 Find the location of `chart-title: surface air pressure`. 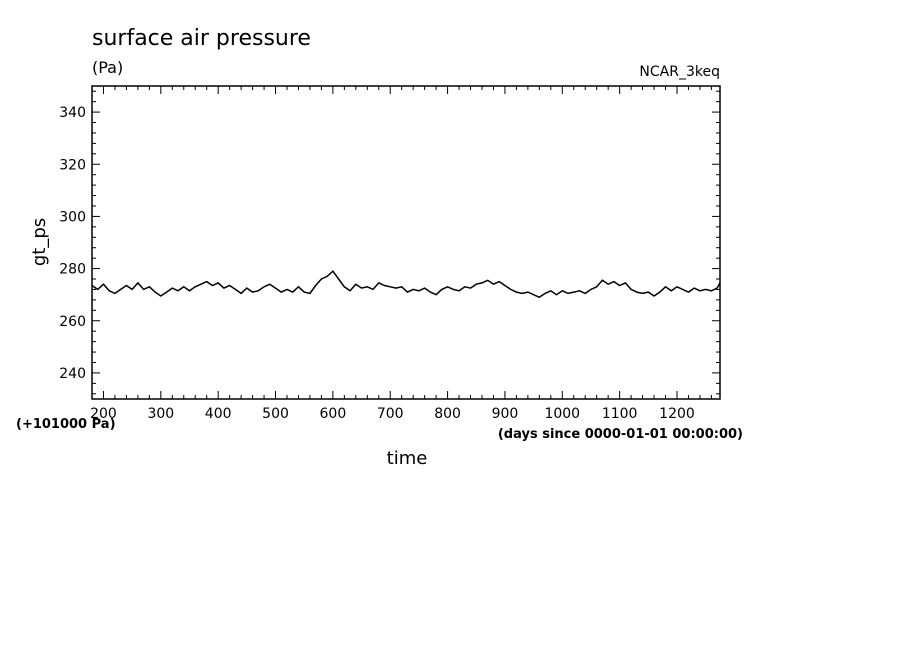

chart-title: surface air pressure is located at coordinates (201, 38).